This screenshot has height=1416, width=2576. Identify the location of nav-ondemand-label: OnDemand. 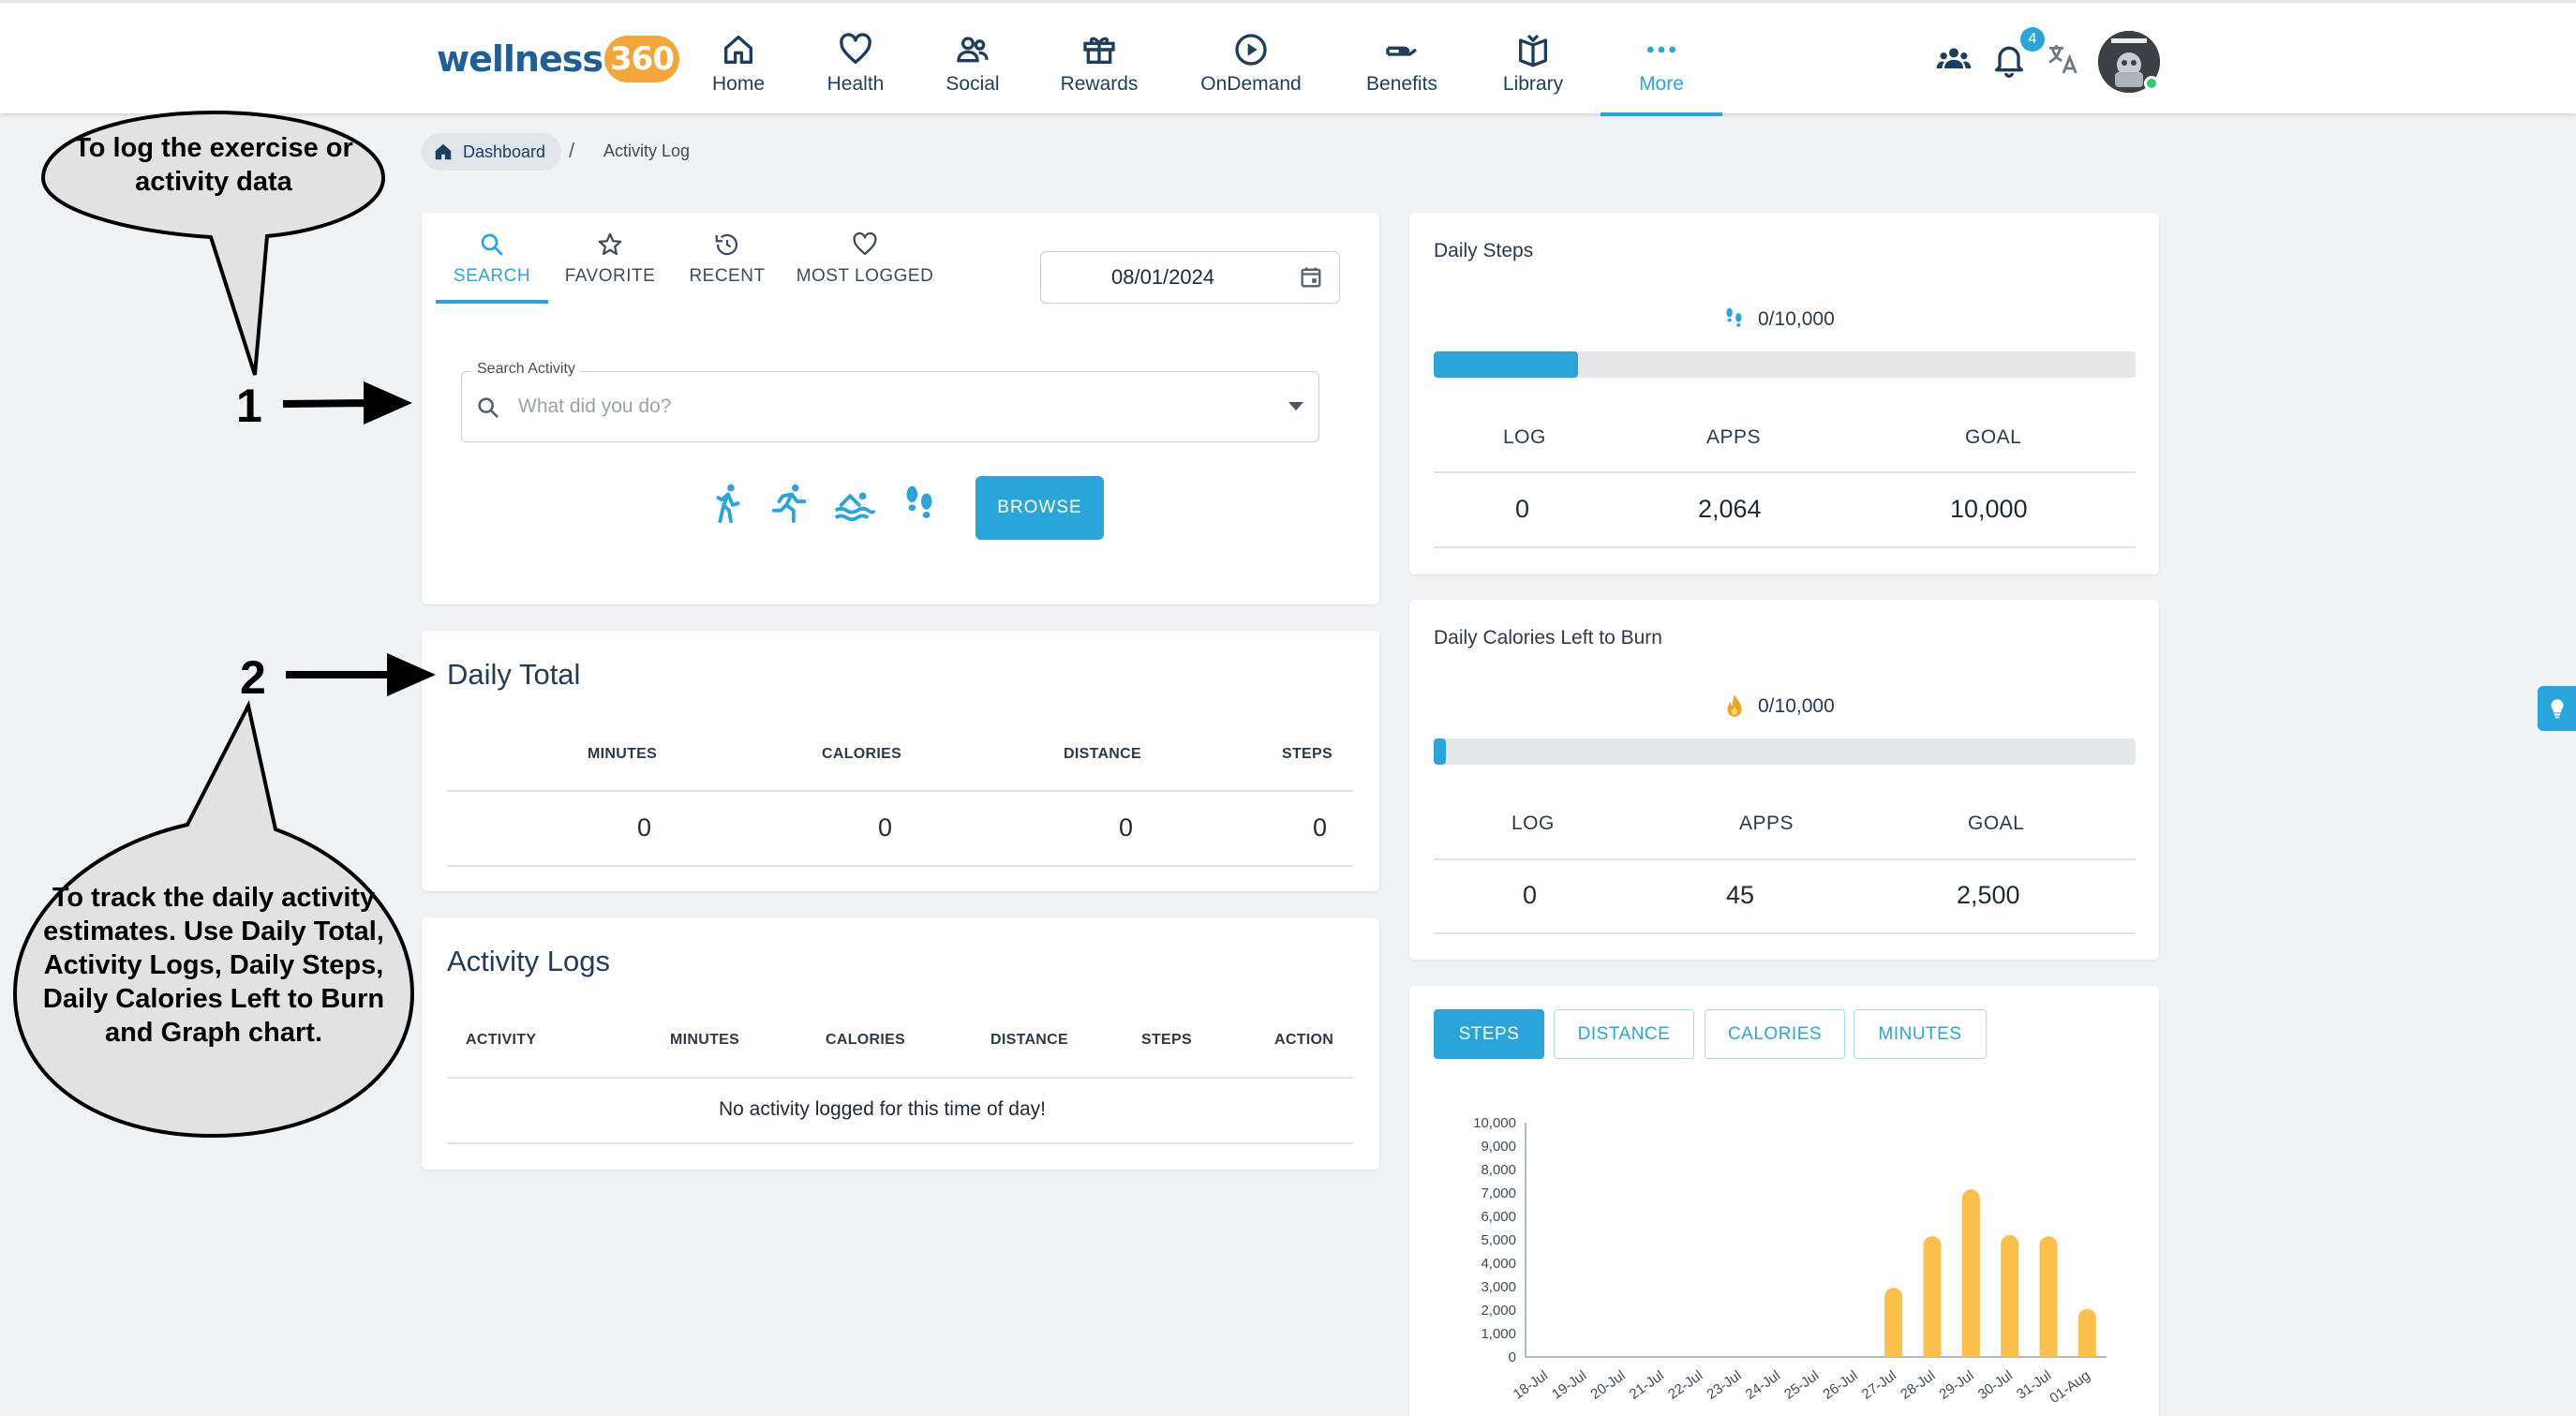
(1251, 84).